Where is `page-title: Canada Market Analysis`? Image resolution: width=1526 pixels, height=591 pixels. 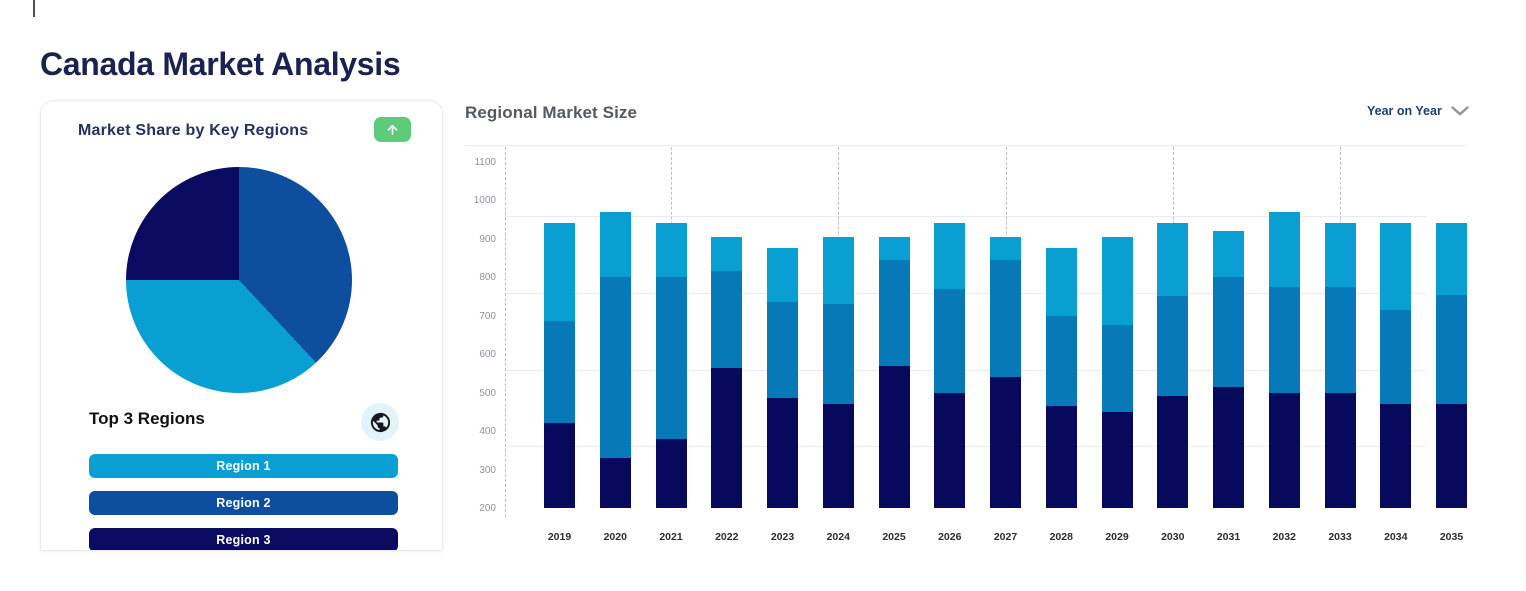 page-title: Canada Market Analysis is located at coordinates (220, 64).